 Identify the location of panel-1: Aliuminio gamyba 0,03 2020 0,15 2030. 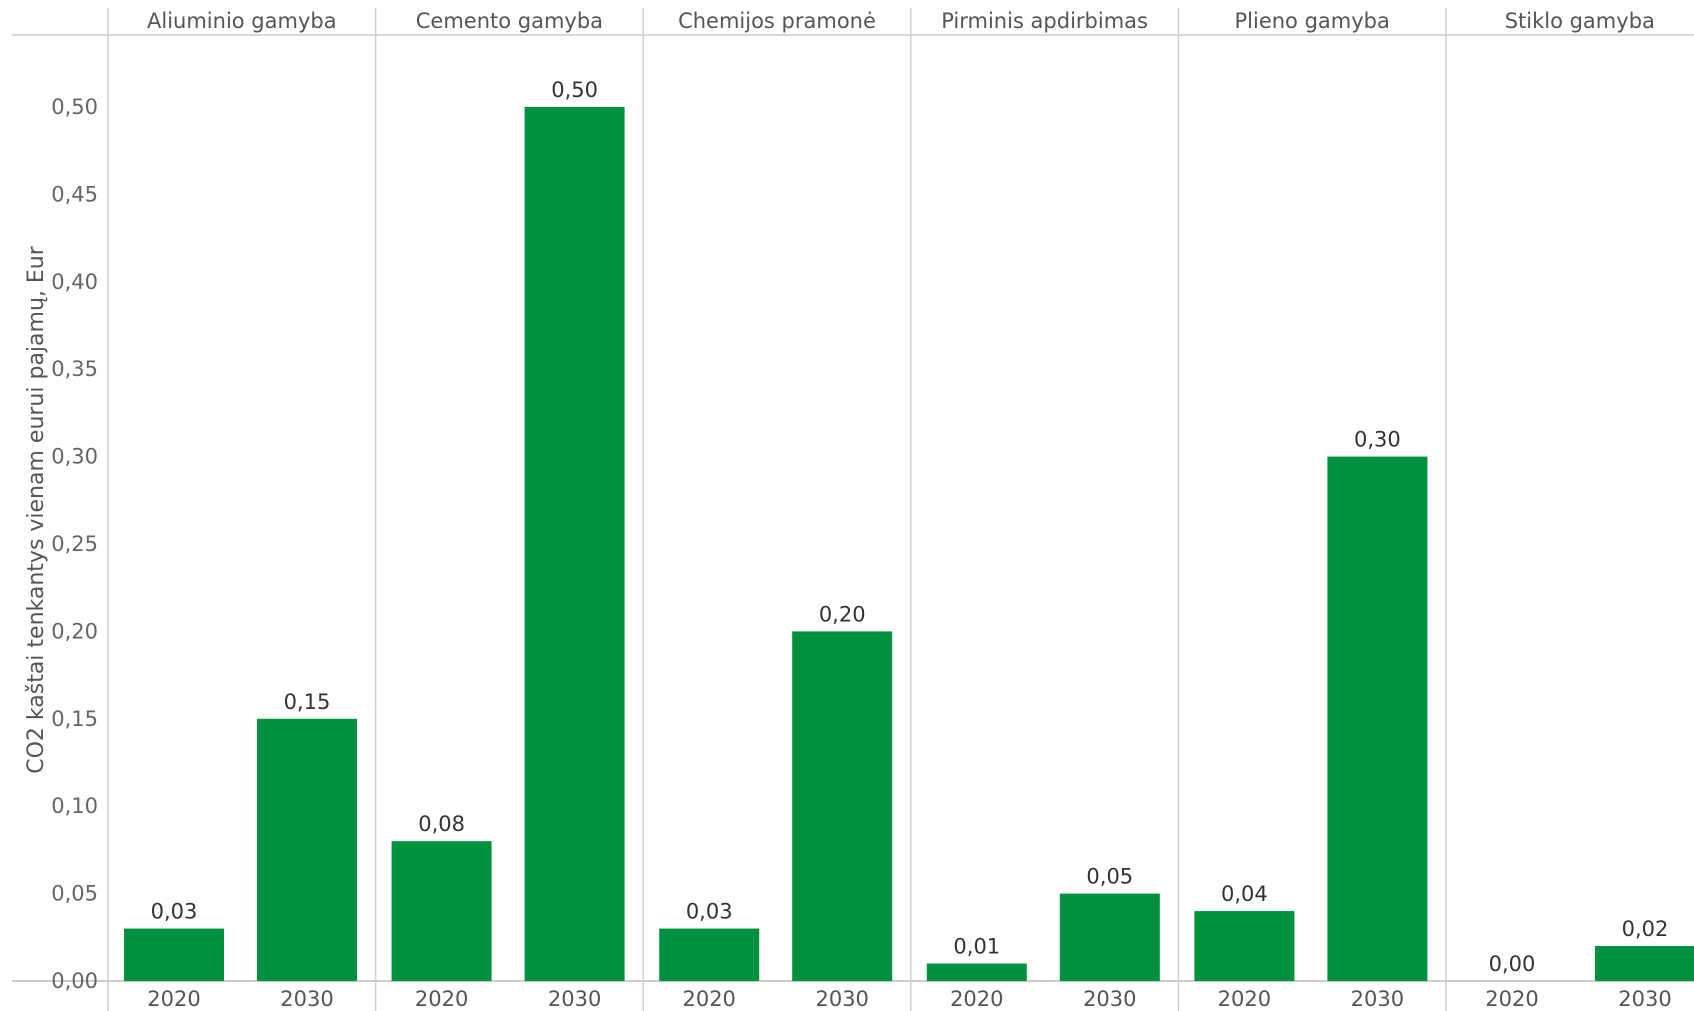
(232, 509).